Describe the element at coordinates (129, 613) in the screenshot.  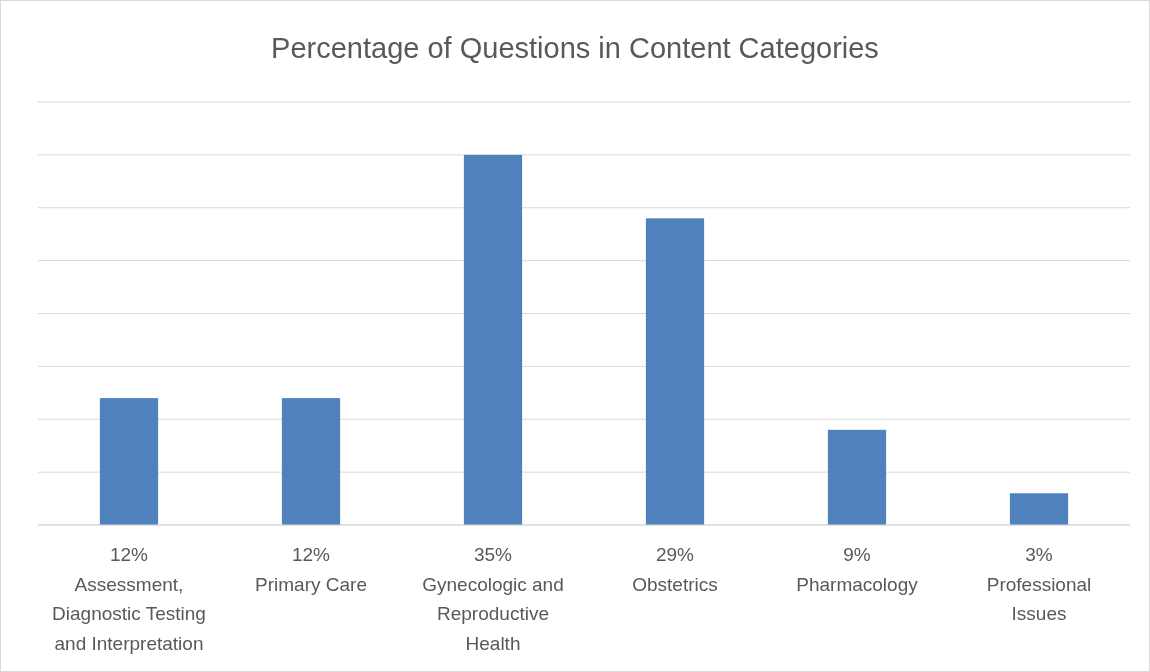
I see `x-tick-label: Assessment, Diagnostic Testing and Interpretation` at that location.